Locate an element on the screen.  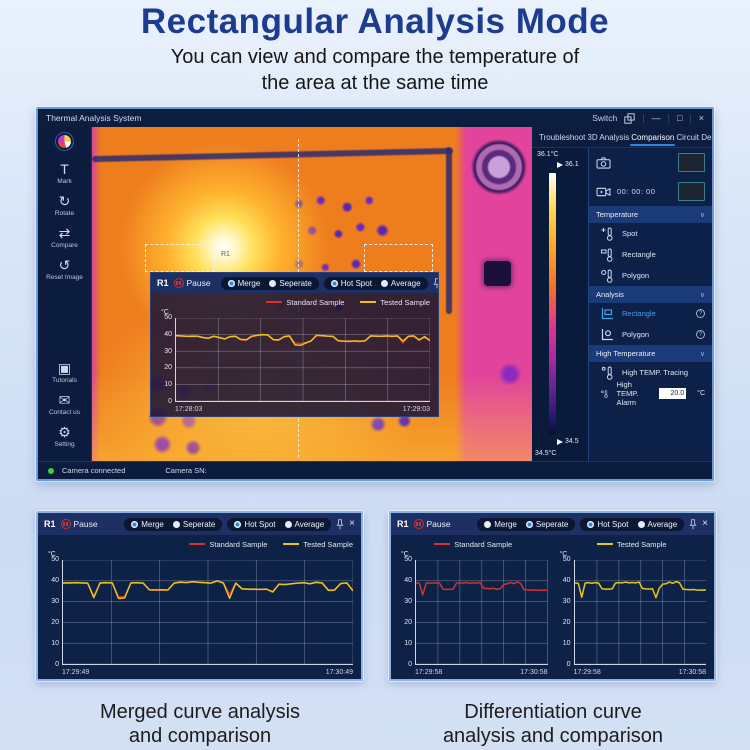
section-title: Analysis is located at coordinates (610, 294).